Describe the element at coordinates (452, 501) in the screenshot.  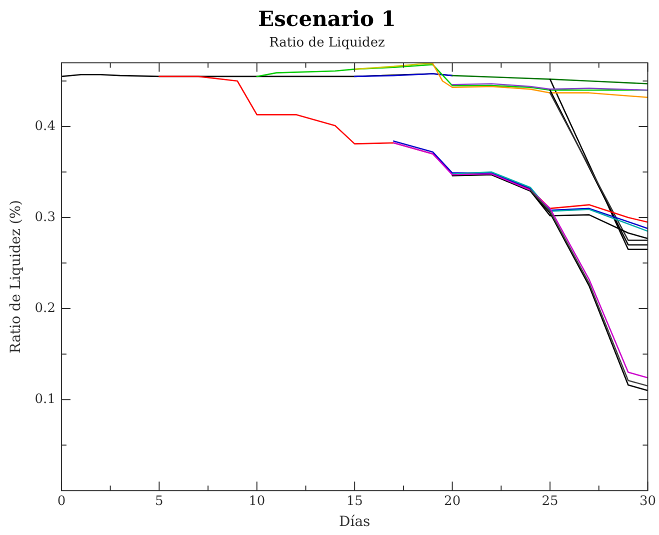
I see `x-tick-label: 20` at that location.